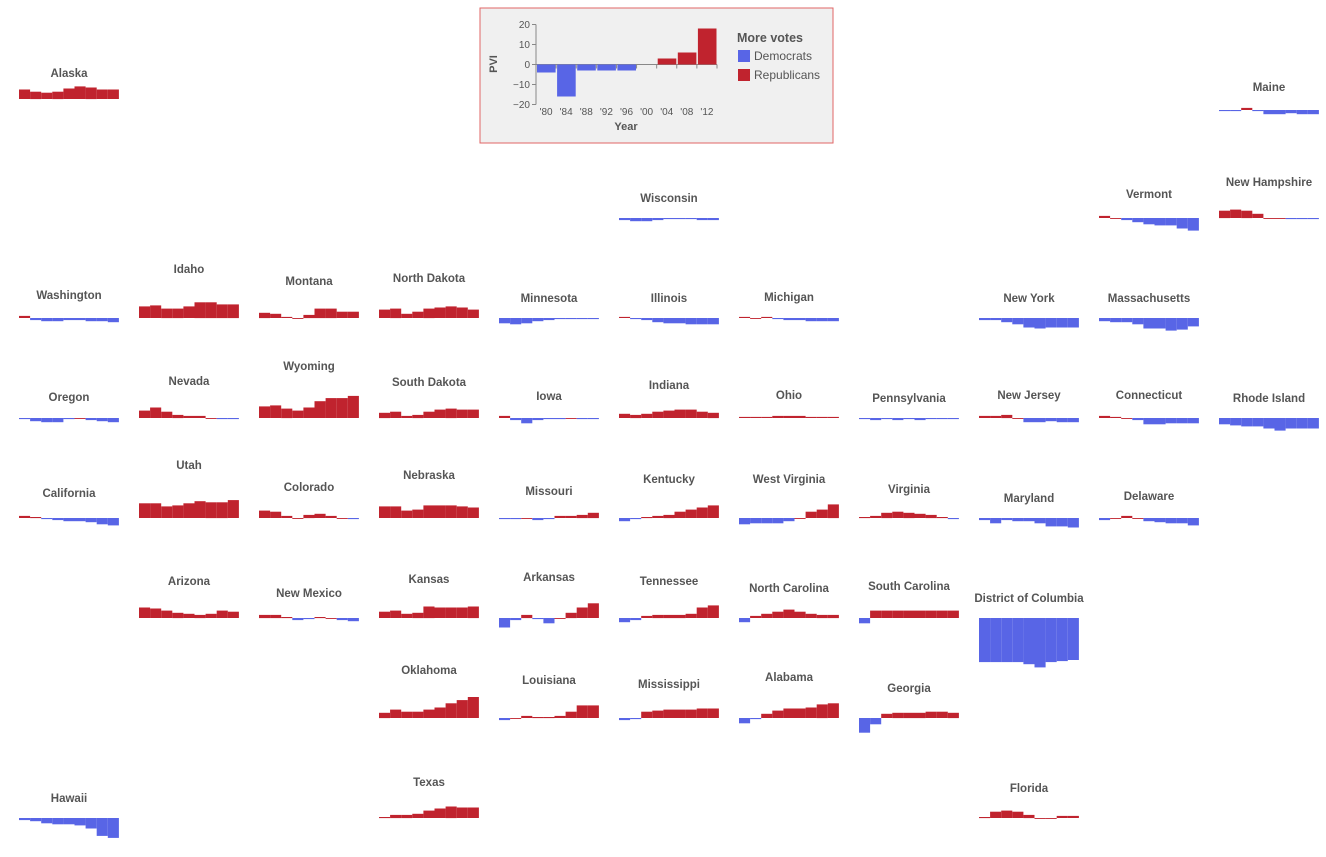 Image resolution: width=1326 pixels, height=857 pixels. I want to click on legend-y-tick-label: 10, so click(525, 45).